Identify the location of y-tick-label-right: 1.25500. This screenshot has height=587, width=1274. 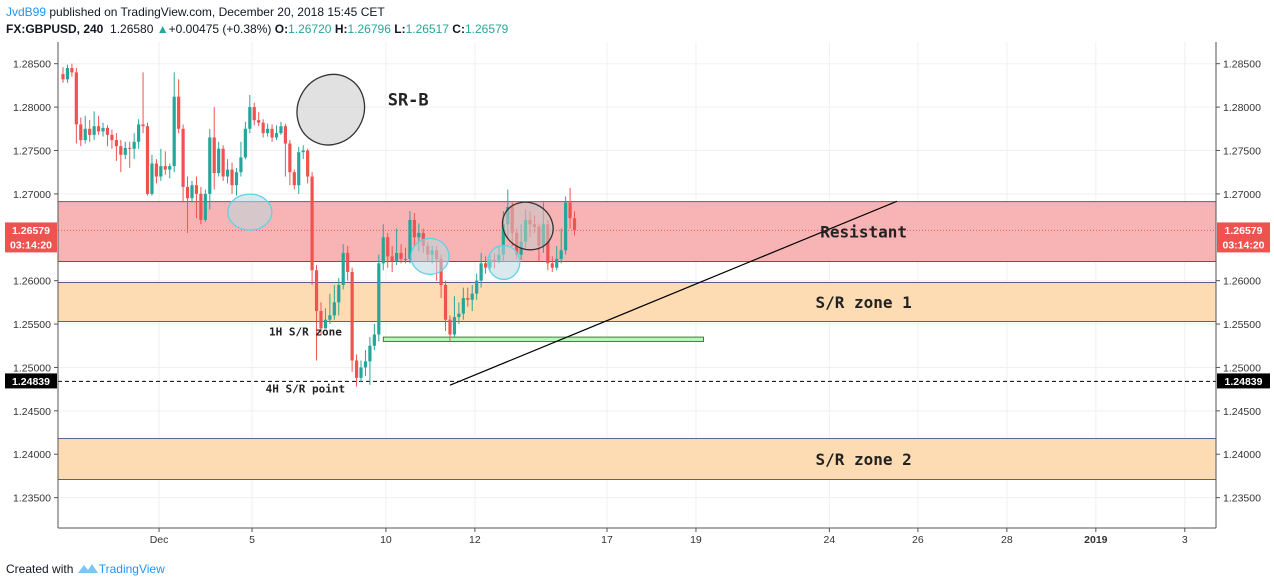
(1242, 325).